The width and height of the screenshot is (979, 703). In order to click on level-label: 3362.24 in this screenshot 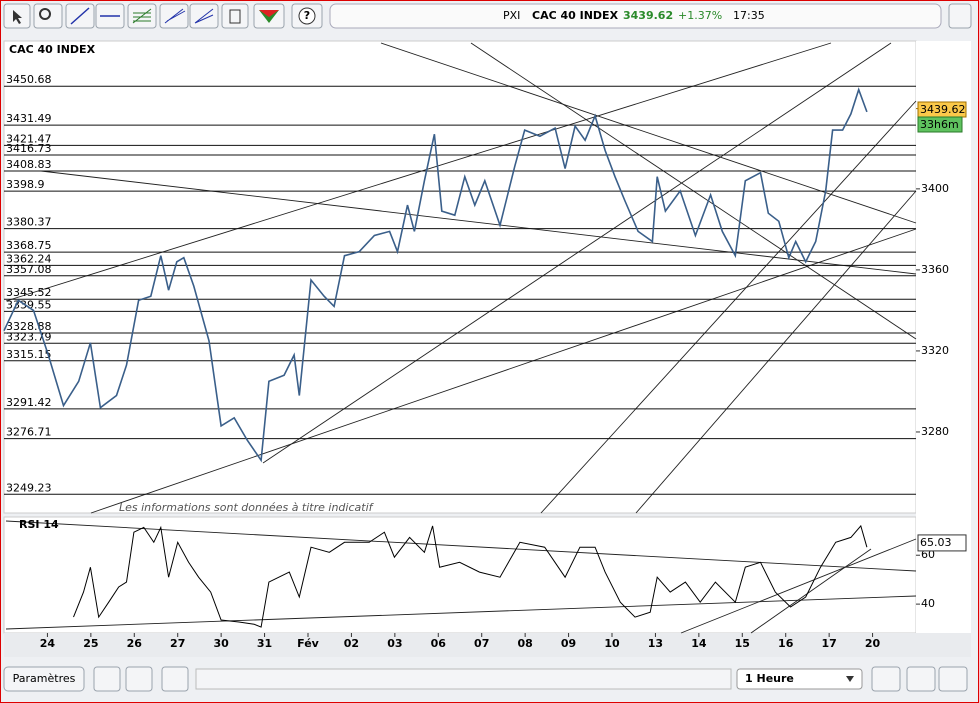, I will do `click(29, 258)`.